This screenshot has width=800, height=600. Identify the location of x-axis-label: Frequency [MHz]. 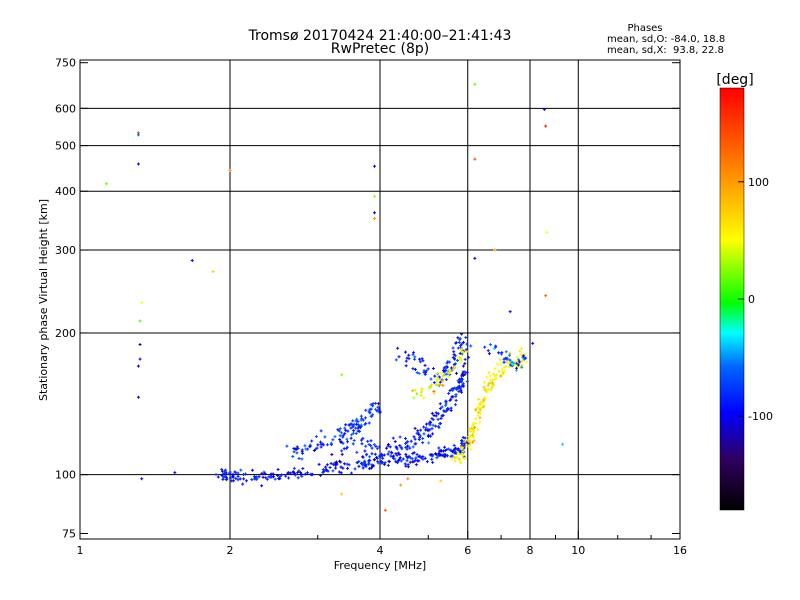
(380, 565).